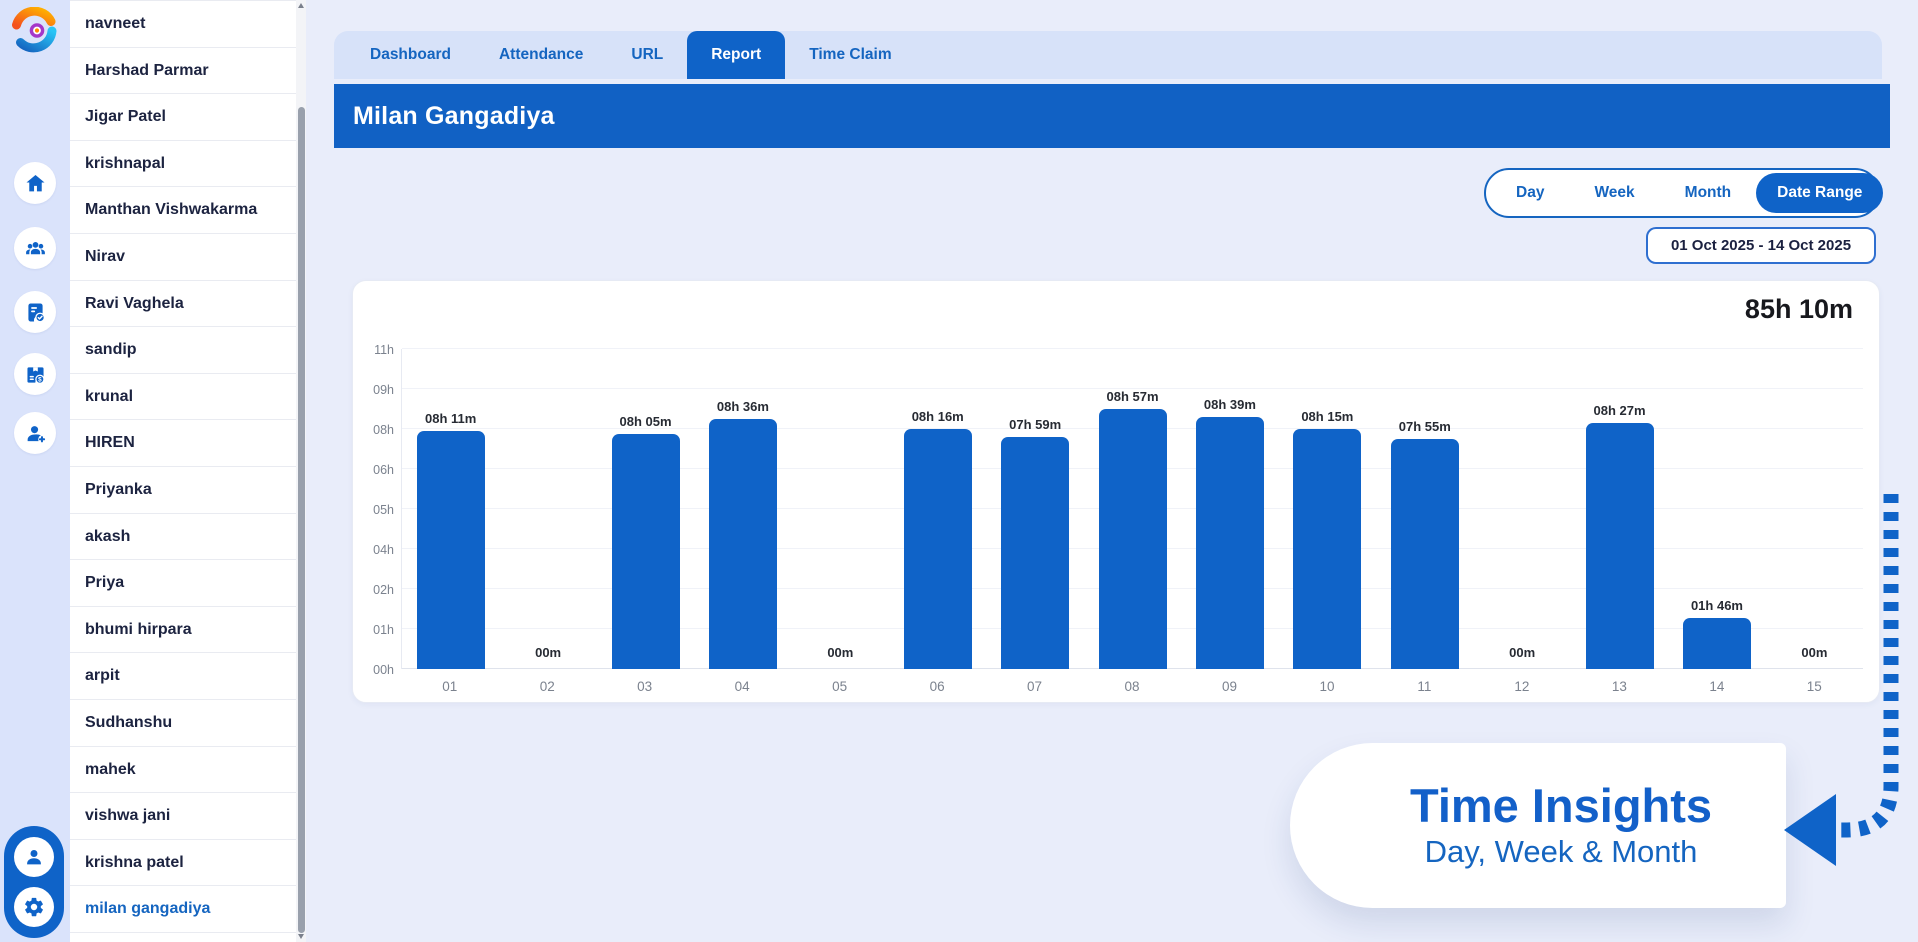 The height and width of the screenshot is (942, 1918). Describe the element at coordinates (937, 686) in the screenshot. I see `x-axis-label: 06` at that location.